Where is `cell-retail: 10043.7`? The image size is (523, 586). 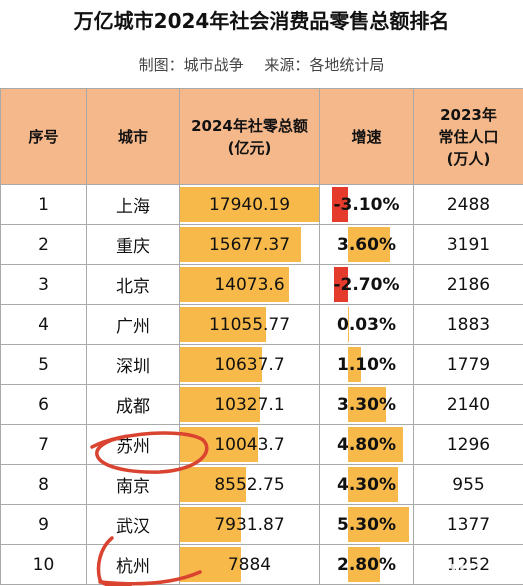 cell-retail: 10043.7 is located at coordinates (249, 444).